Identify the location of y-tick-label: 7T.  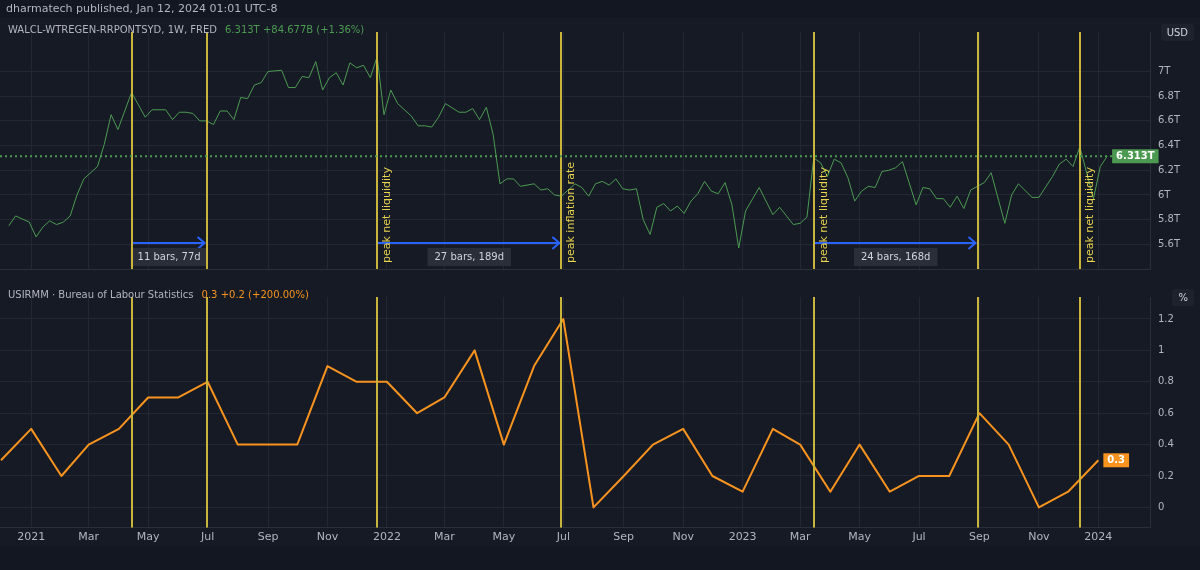
(1165, 71).